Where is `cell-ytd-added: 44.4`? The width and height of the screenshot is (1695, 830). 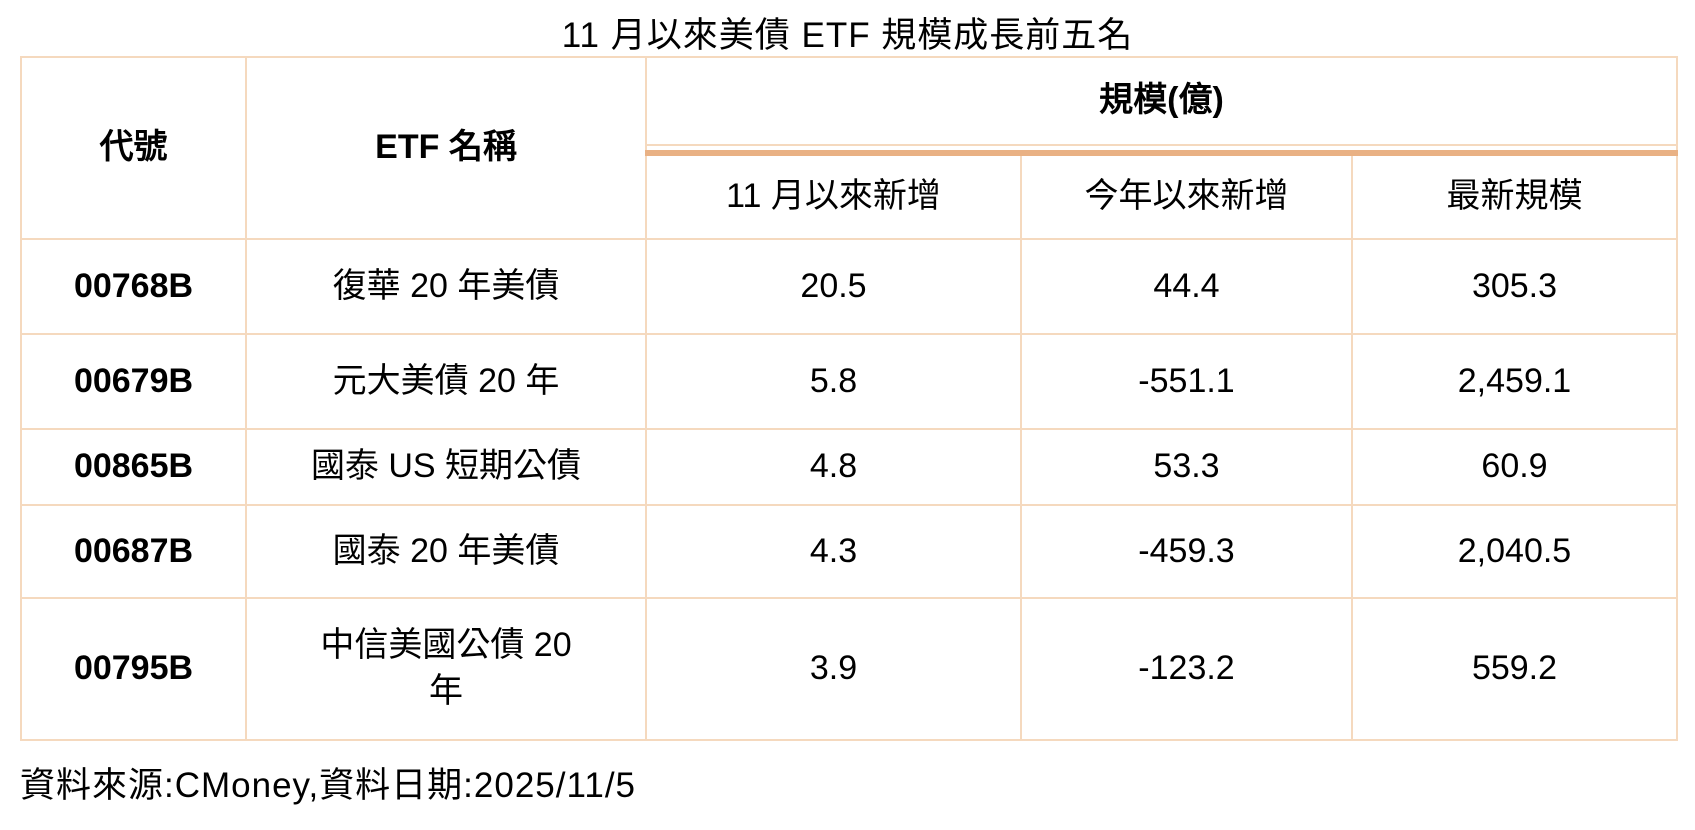 cell-ytd-added: 44.4 is located at coordinates (1186, 286).